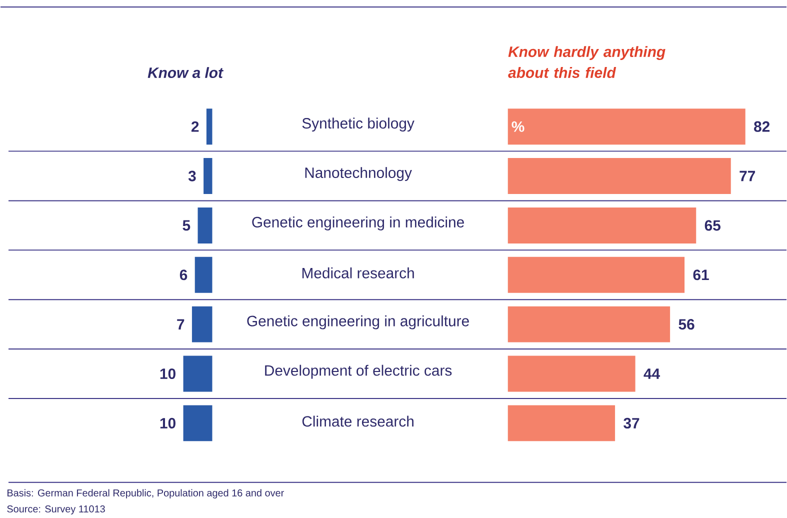  I want to click on data-label: 37, so click(632, 423).